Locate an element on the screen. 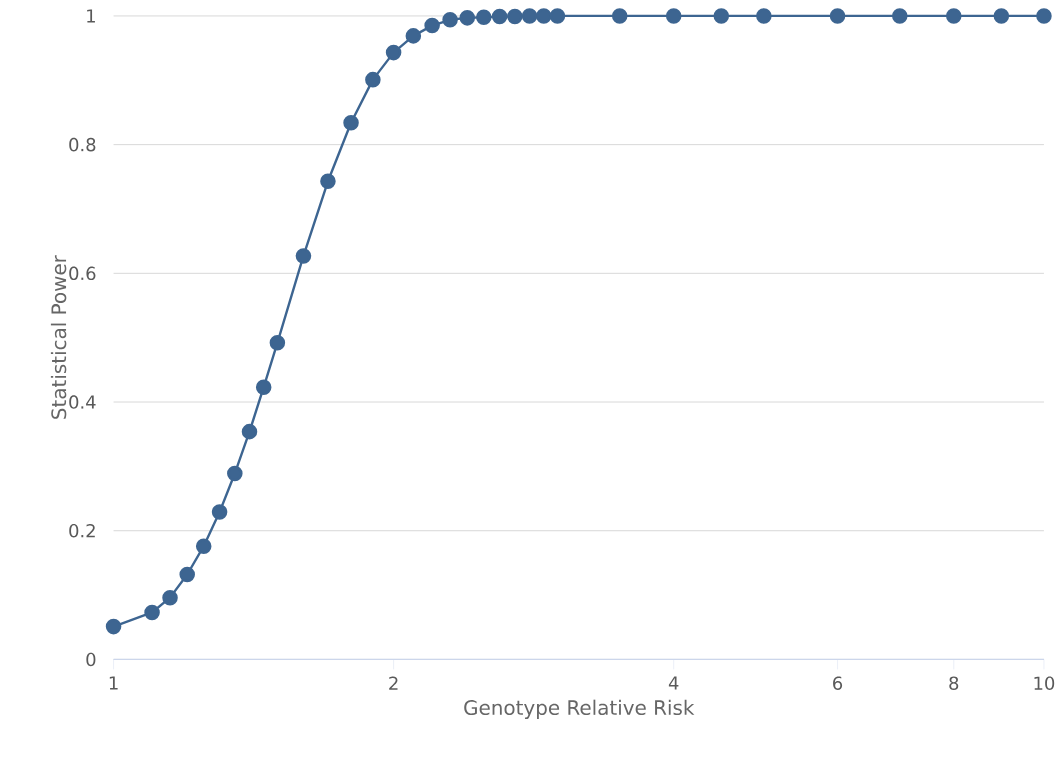 This screenshot has height=757, width=1062. x-axis-title: Genotype Relative Risk is located at coordinates (579, 709).